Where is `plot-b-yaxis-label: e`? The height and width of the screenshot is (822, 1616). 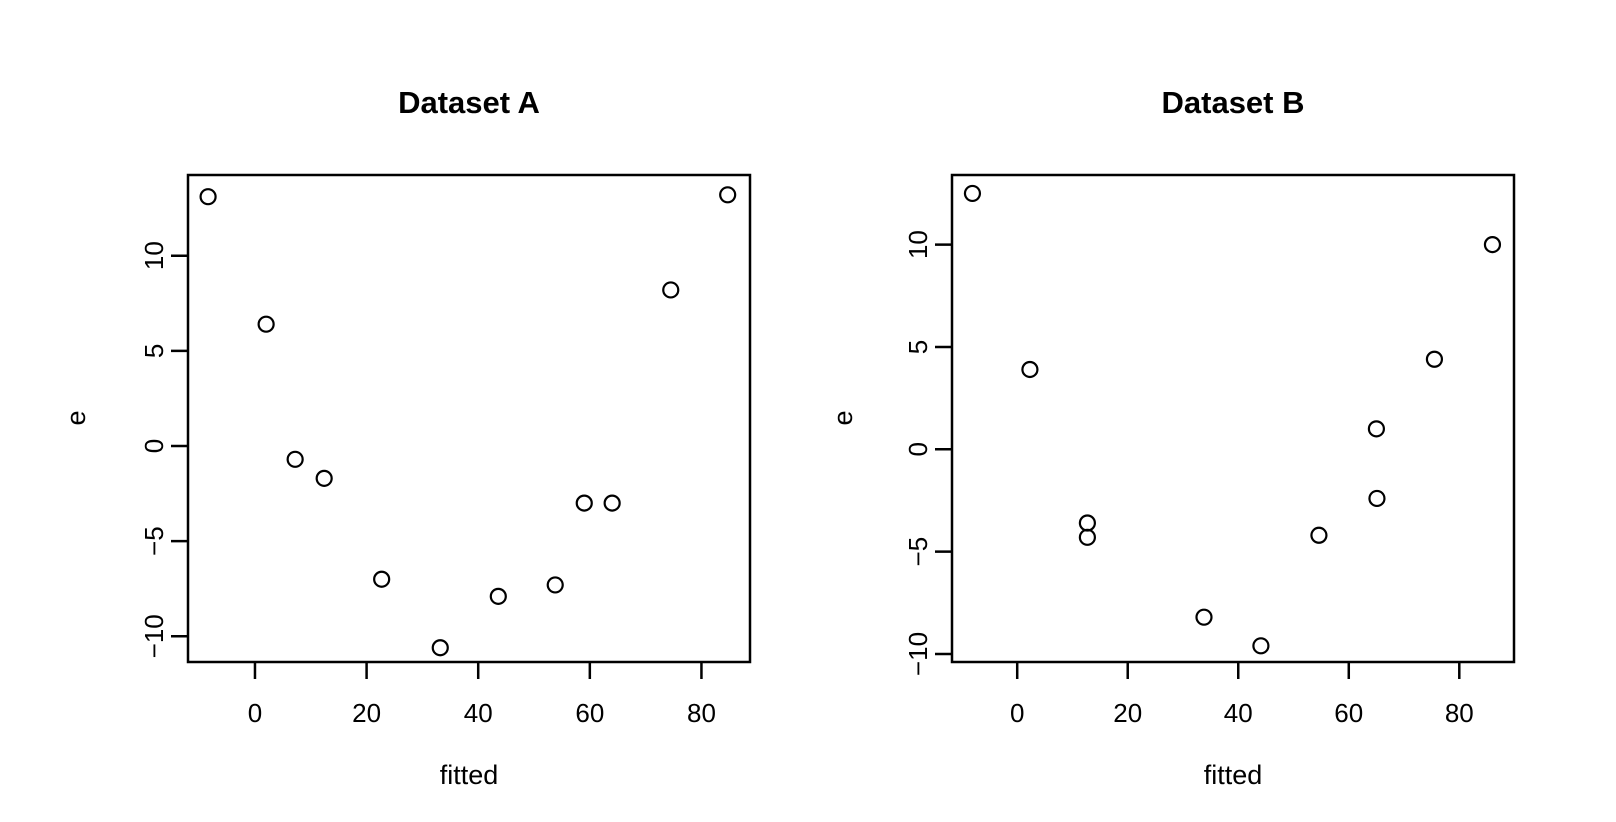
plot-b-yaxis-label: e is located at coordinates (843, 417).